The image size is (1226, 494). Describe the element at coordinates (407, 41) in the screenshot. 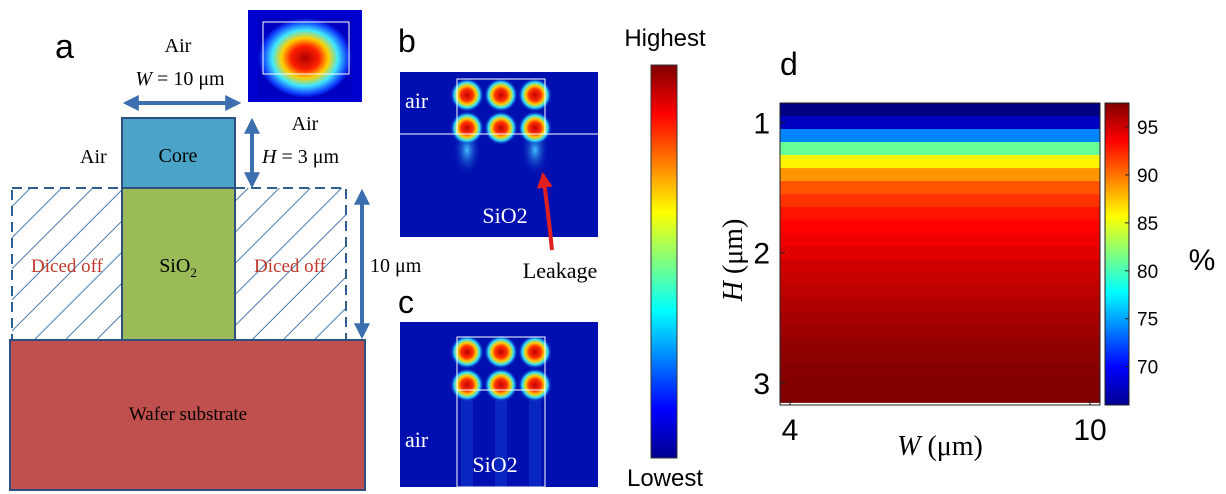

I see `panel-label: b` at that location.